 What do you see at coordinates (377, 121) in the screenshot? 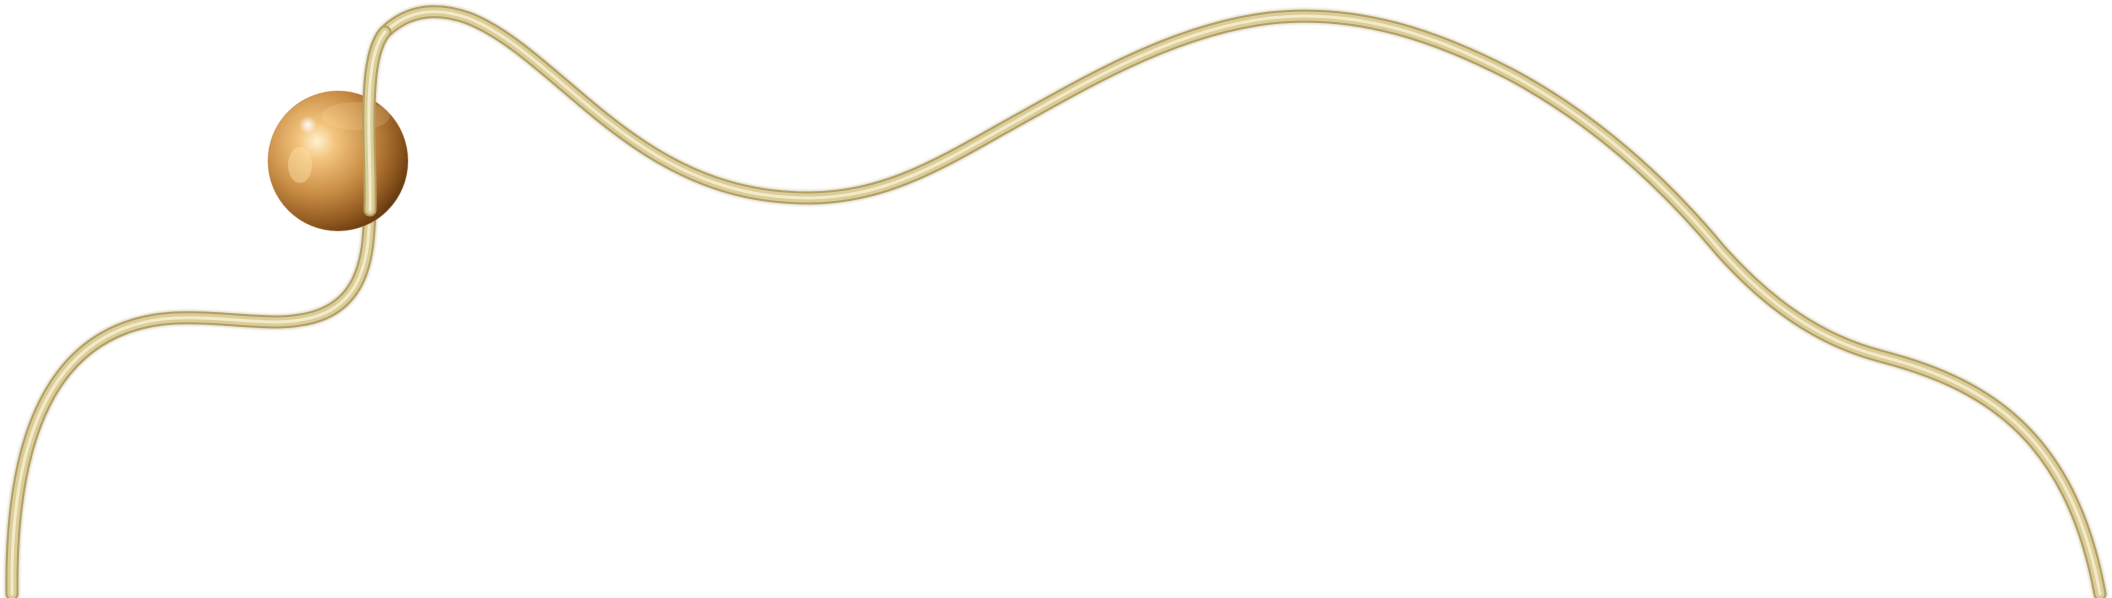
I see `wire-front-segment` at bounding box center [377, 121].